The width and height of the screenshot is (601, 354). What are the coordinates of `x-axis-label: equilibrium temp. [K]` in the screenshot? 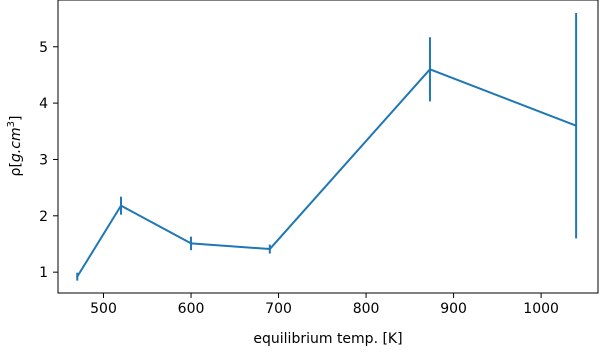 It's located at (327, 339).